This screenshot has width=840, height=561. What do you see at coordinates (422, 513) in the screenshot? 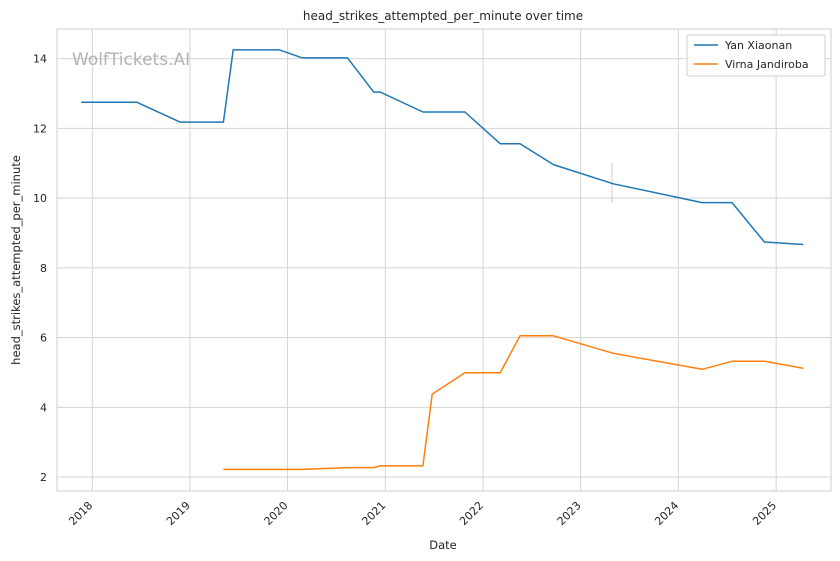
I see `x-tick-labels: 2018 2019 2020 2021 2022 2023 2024 2025` at bounding box center [422, 513].